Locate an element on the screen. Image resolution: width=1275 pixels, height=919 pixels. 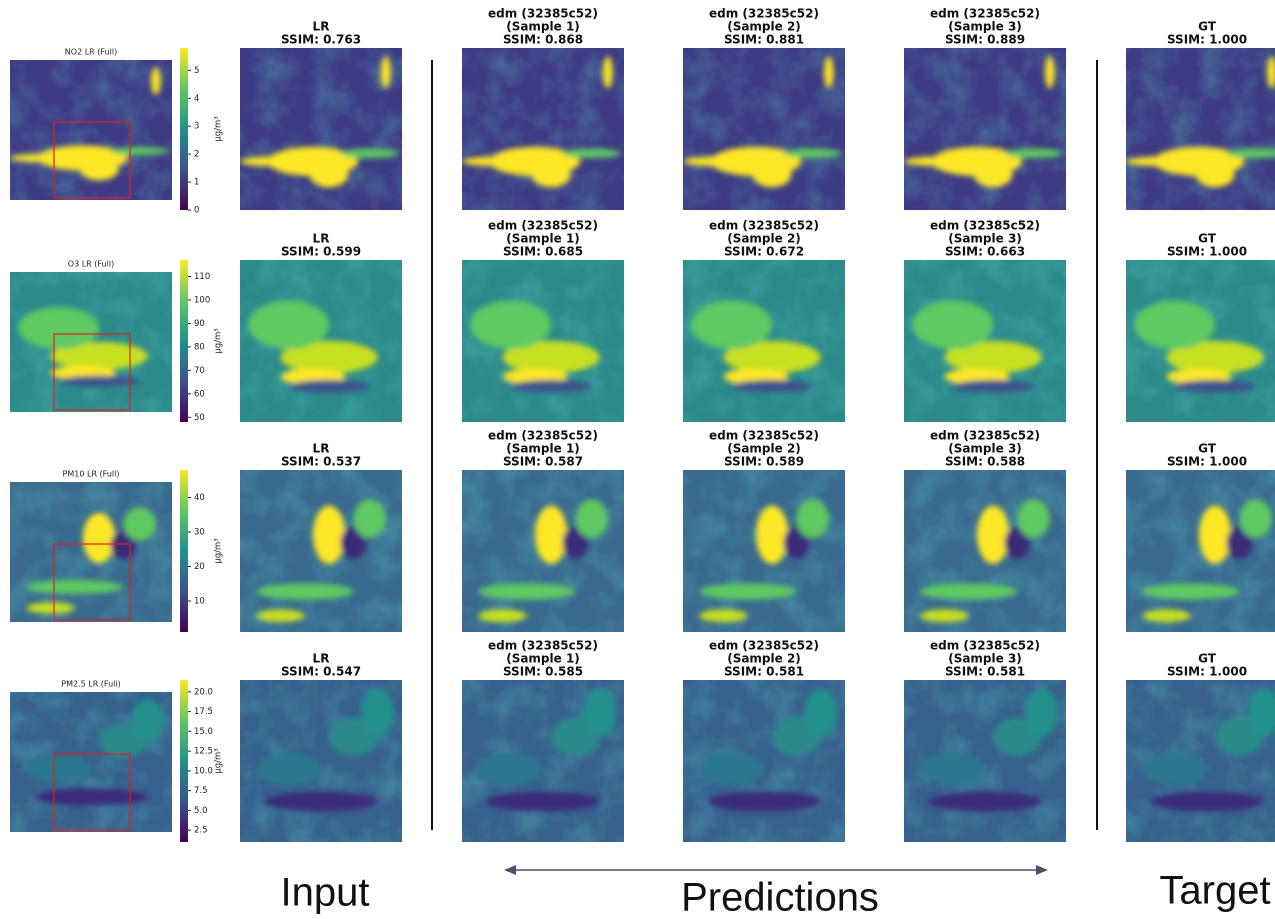
panel-title: SSIM: 0.581 is located at coordinates (764, 672).